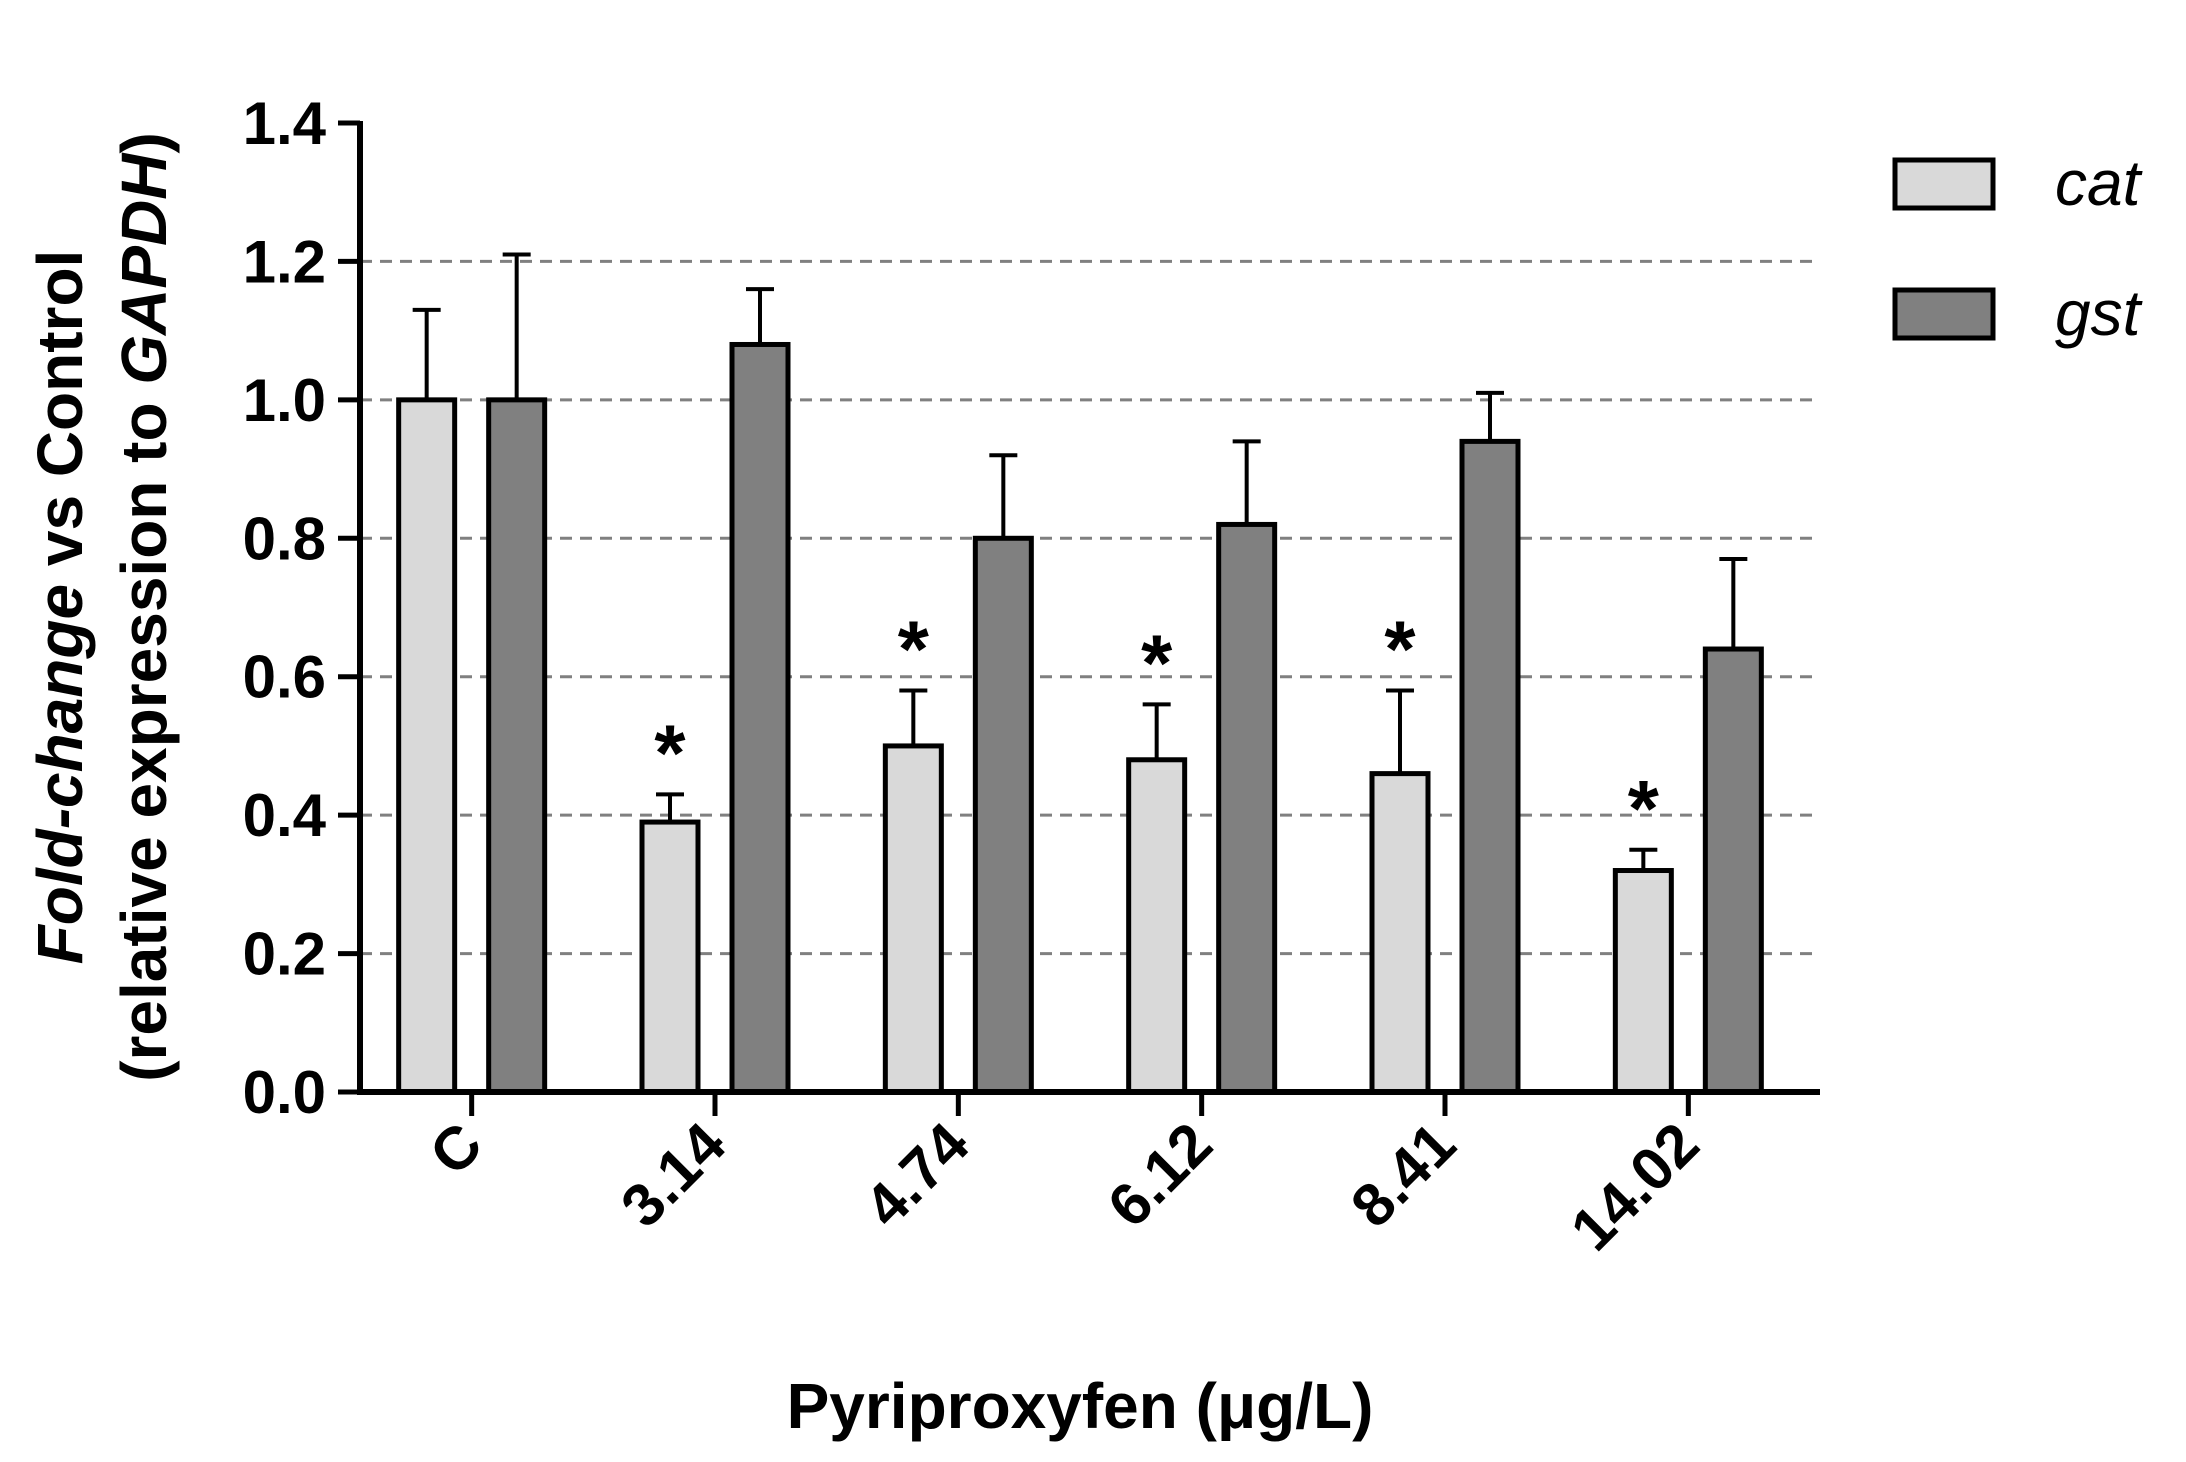 This screenshot has height=1462, width=2186. Describe the element at coordinates (427, 746) in the screenshot. I see `bar-cat-C` at that location.